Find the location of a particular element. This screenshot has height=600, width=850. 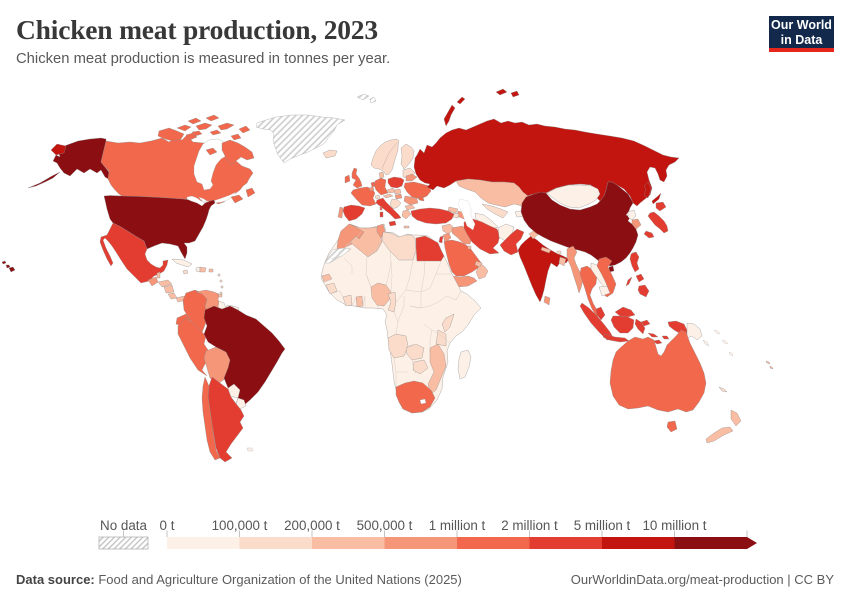

svg-text: 0 t is located at coordinates (167, 525).